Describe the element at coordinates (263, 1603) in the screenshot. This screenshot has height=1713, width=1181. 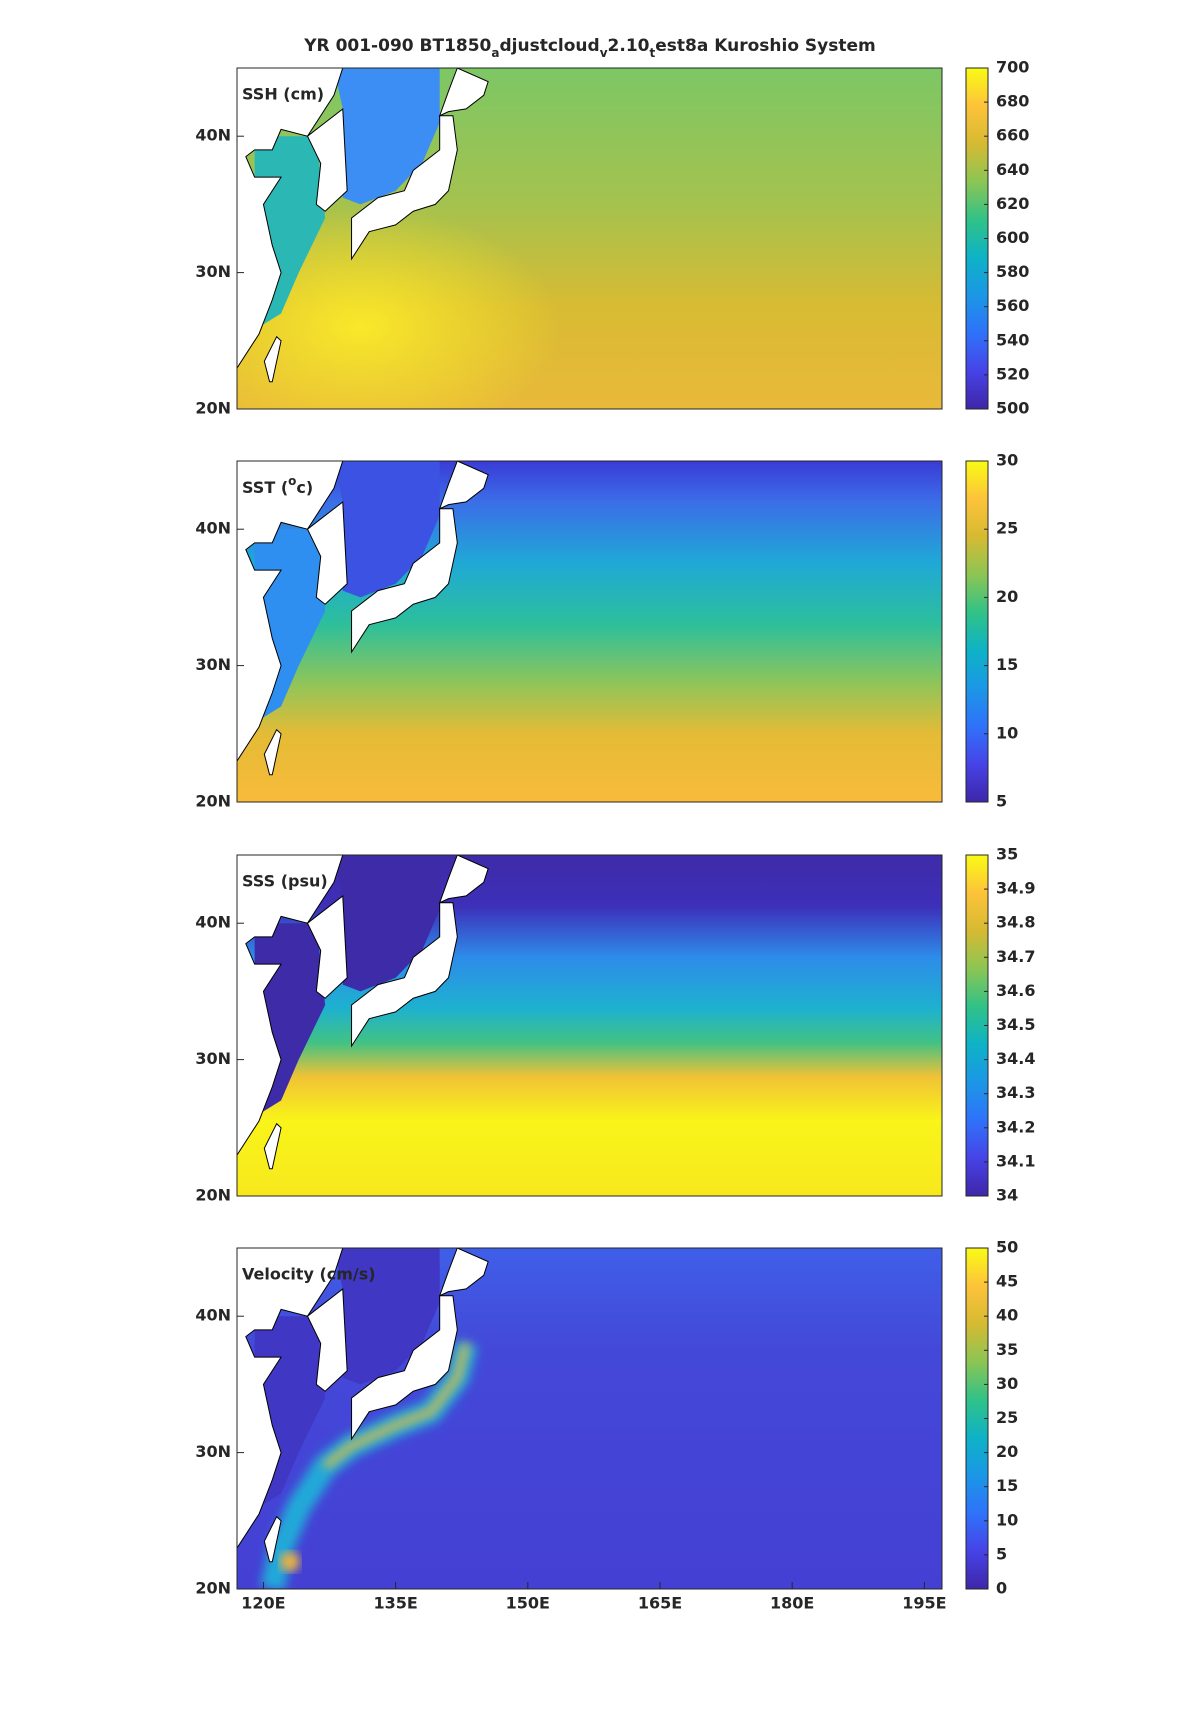
I see `x-tick-label: 120E` at that location.